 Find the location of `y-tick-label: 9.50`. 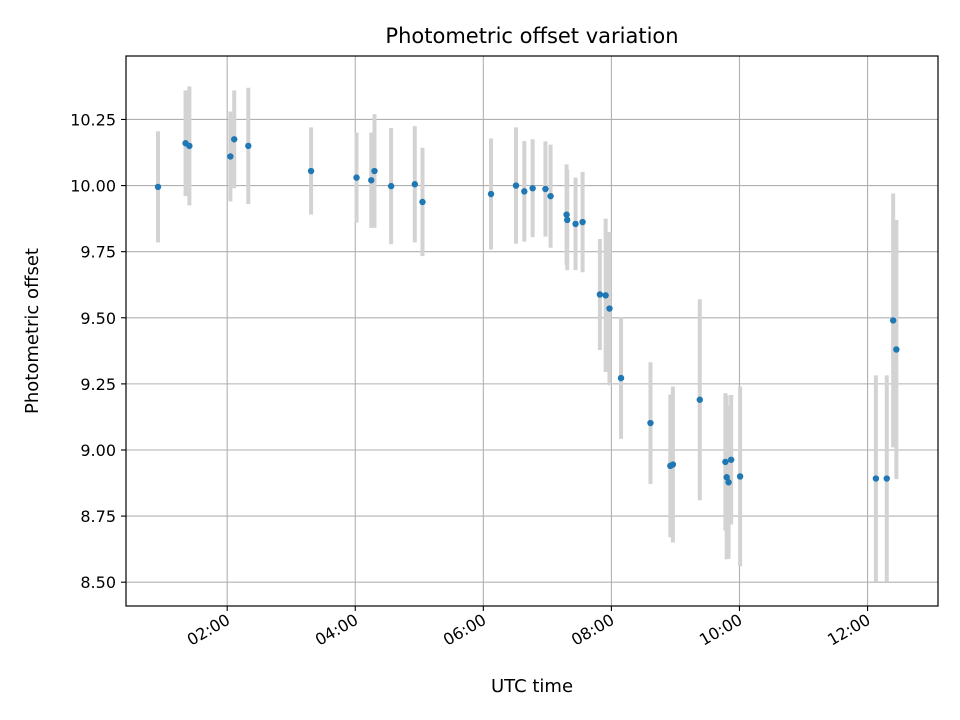

y-tick-label: 9.50 is located at coordinates (98, 318).